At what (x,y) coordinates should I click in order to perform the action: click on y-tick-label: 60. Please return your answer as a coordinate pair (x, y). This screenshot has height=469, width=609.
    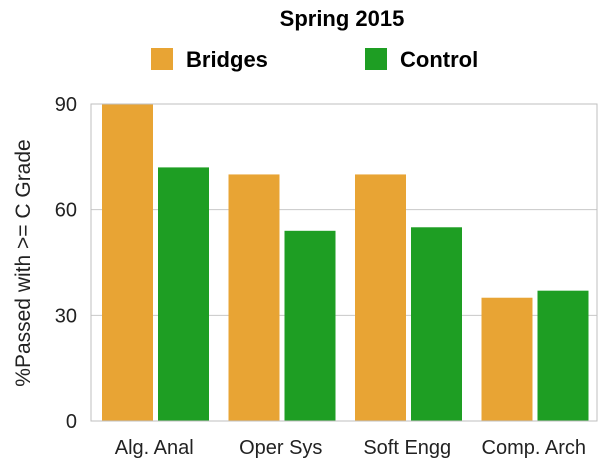
    Looking at the image, I should click on (66, 211).